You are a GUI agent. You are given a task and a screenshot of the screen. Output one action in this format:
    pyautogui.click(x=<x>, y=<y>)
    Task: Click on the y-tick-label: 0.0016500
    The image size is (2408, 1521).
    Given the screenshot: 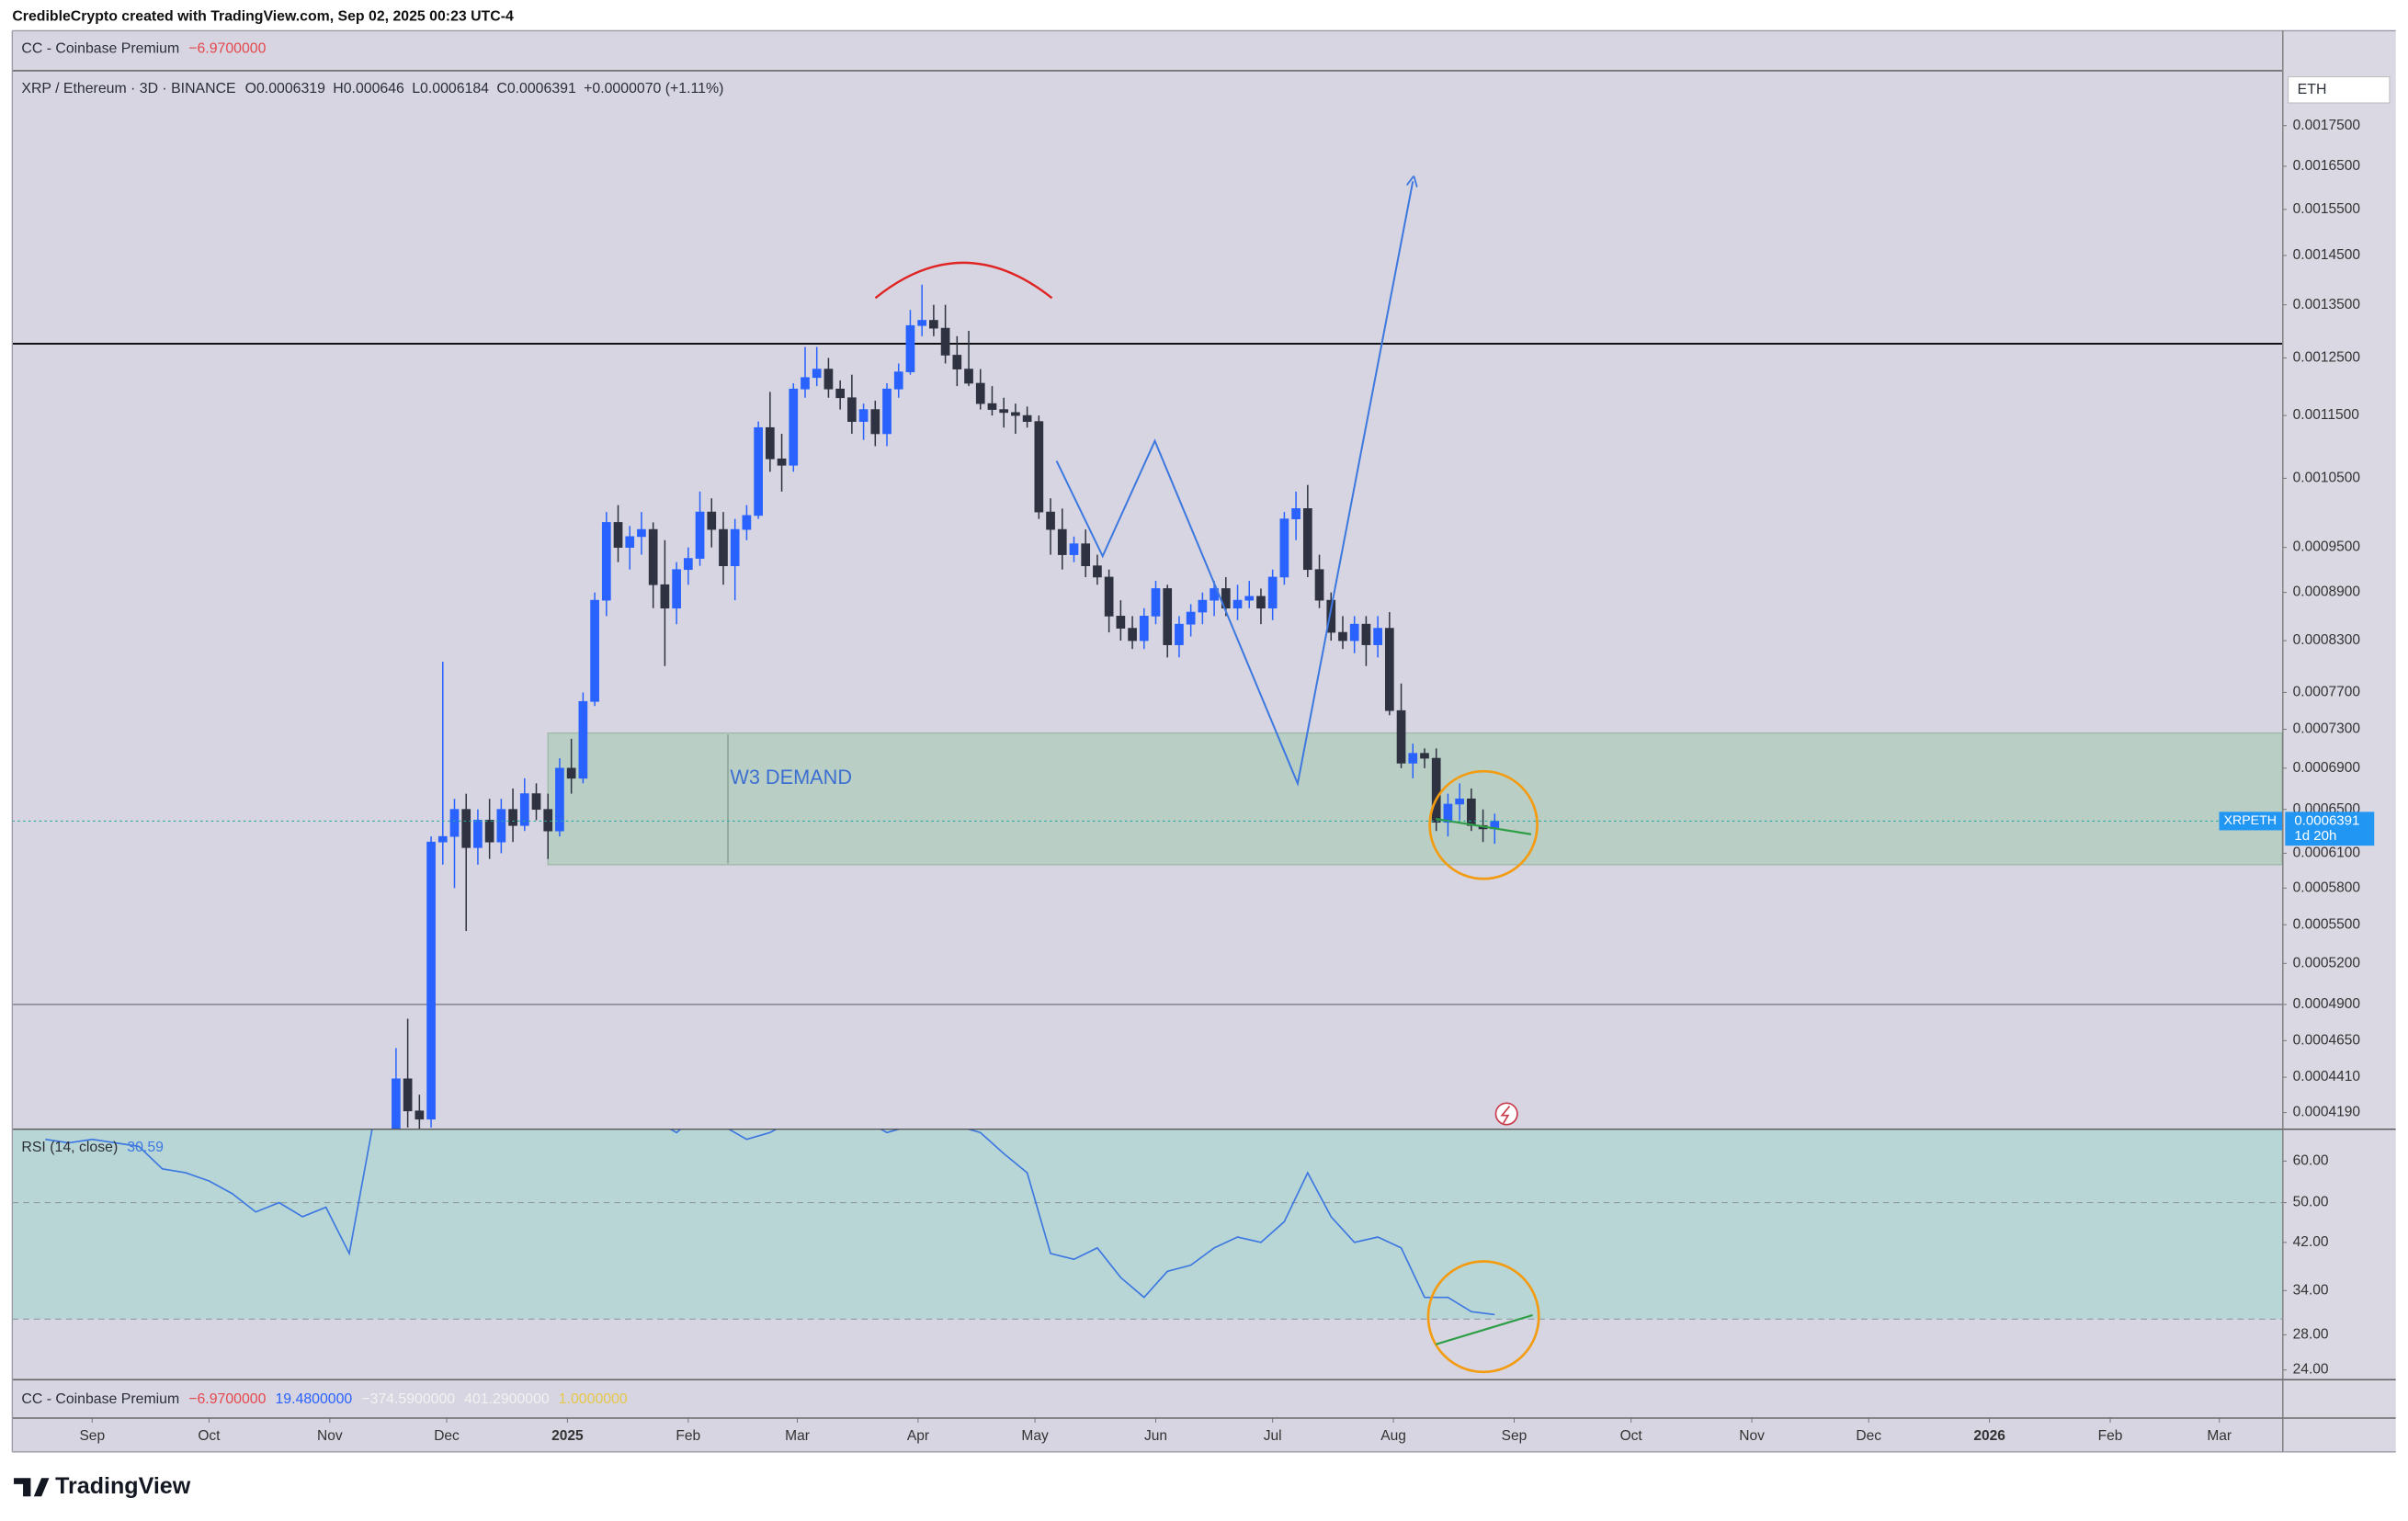 What is the action you would take?
    pyautogui.click(x=2327, y=166)
    